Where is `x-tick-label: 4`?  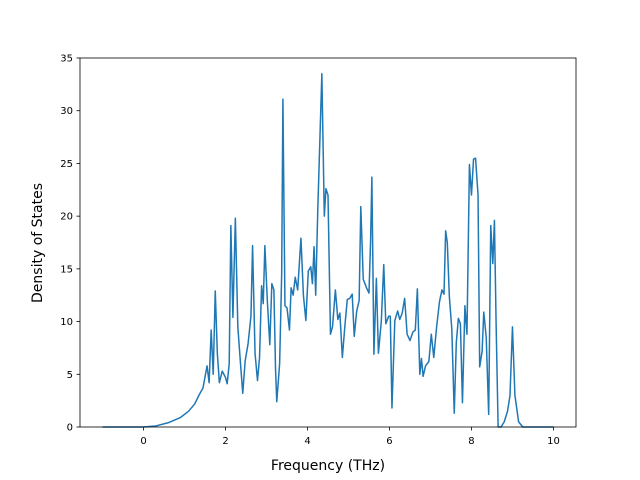
x-tick-label: 4 is located at coordinates (307, 441).